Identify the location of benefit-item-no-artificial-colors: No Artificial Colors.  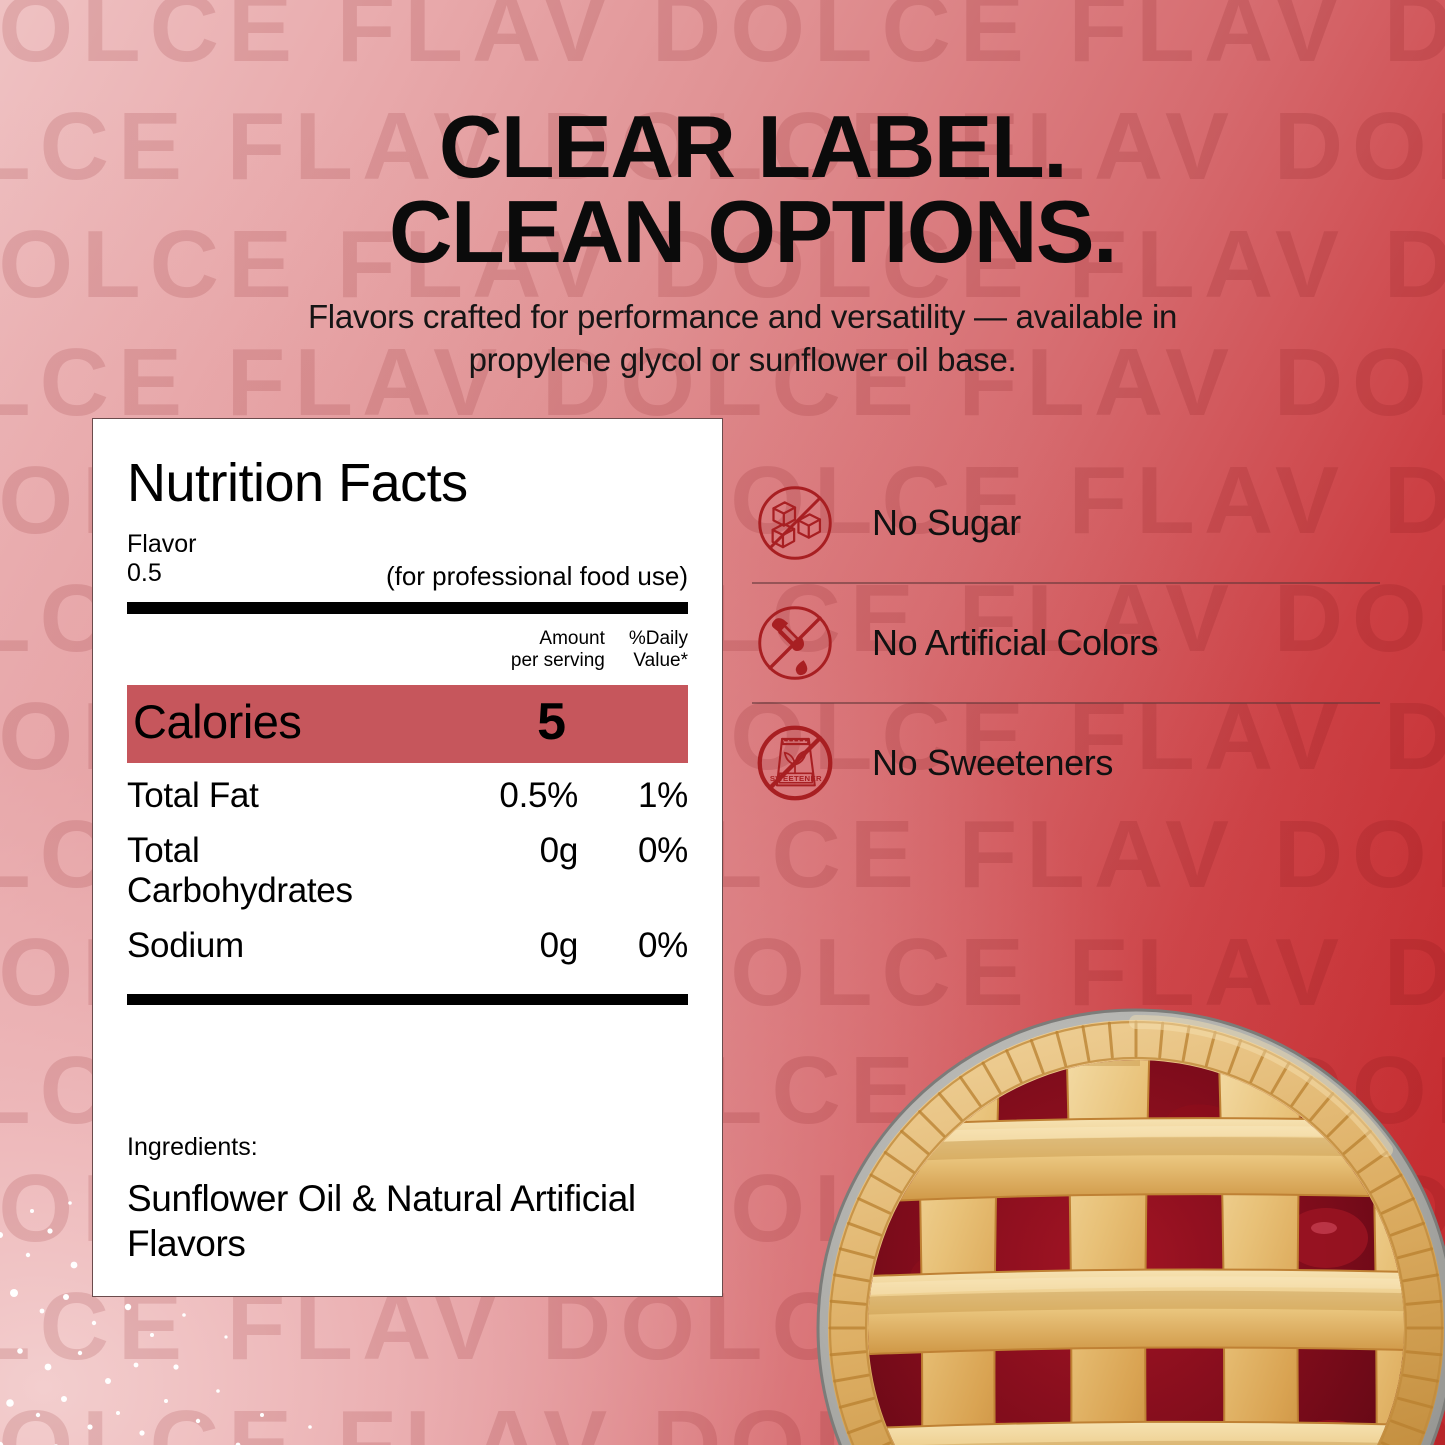
(1066, 643).